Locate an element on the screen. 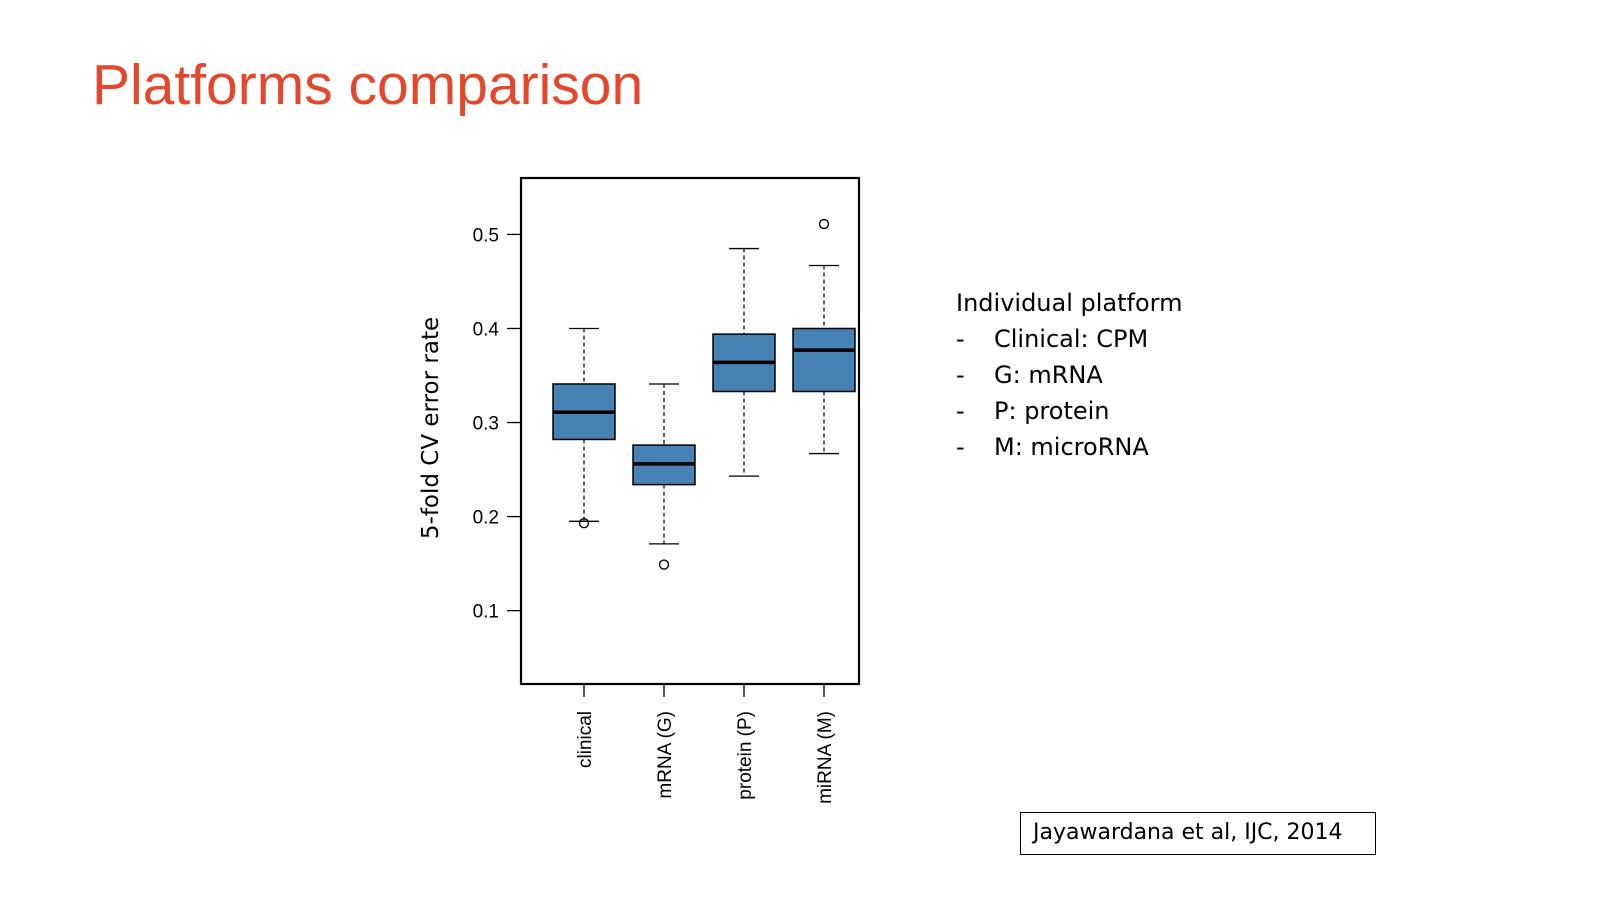  legend-item-text: P: protein is located at coordinates (1052, 411).